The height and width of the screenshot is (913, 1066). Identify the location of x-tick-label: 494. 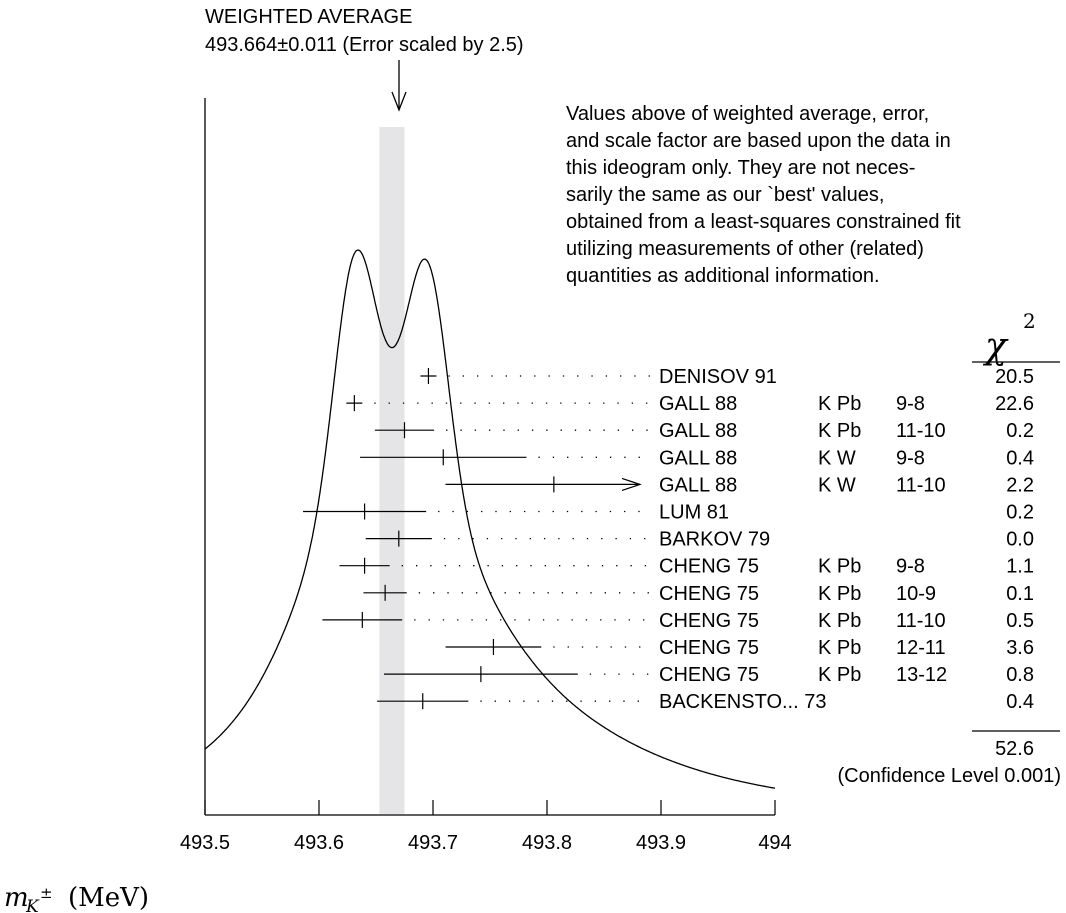
(774, 843).